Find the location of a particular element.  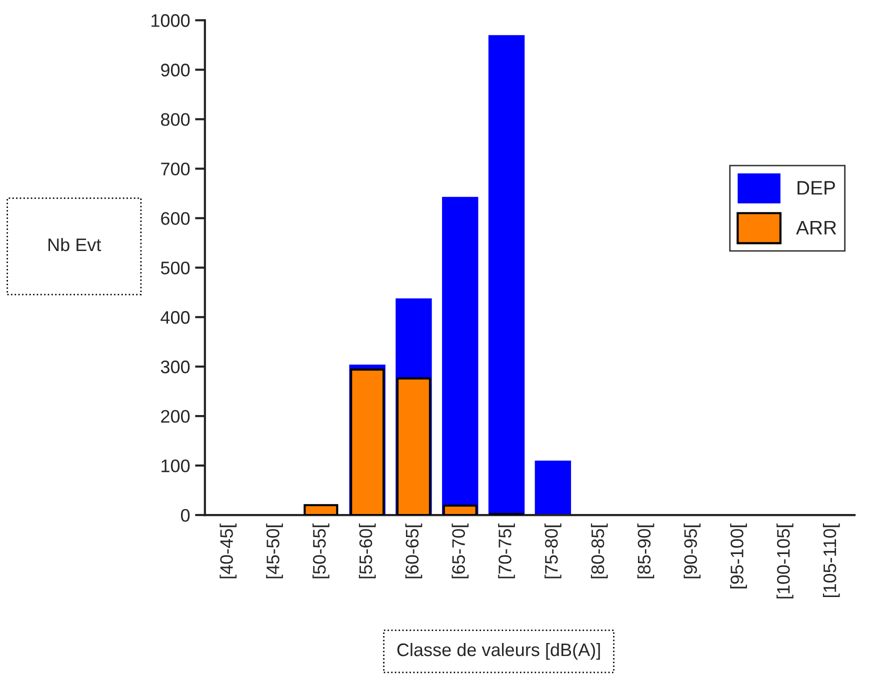

legend-label: DEP is located at coordinates (816, 188).